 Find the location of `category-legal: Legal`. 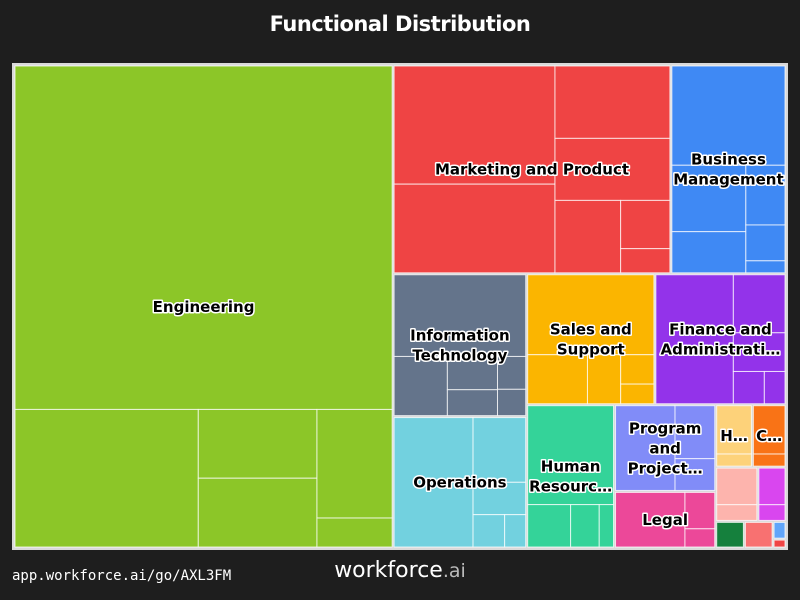

category-legal: Legal is located at coordinates (665, 519).